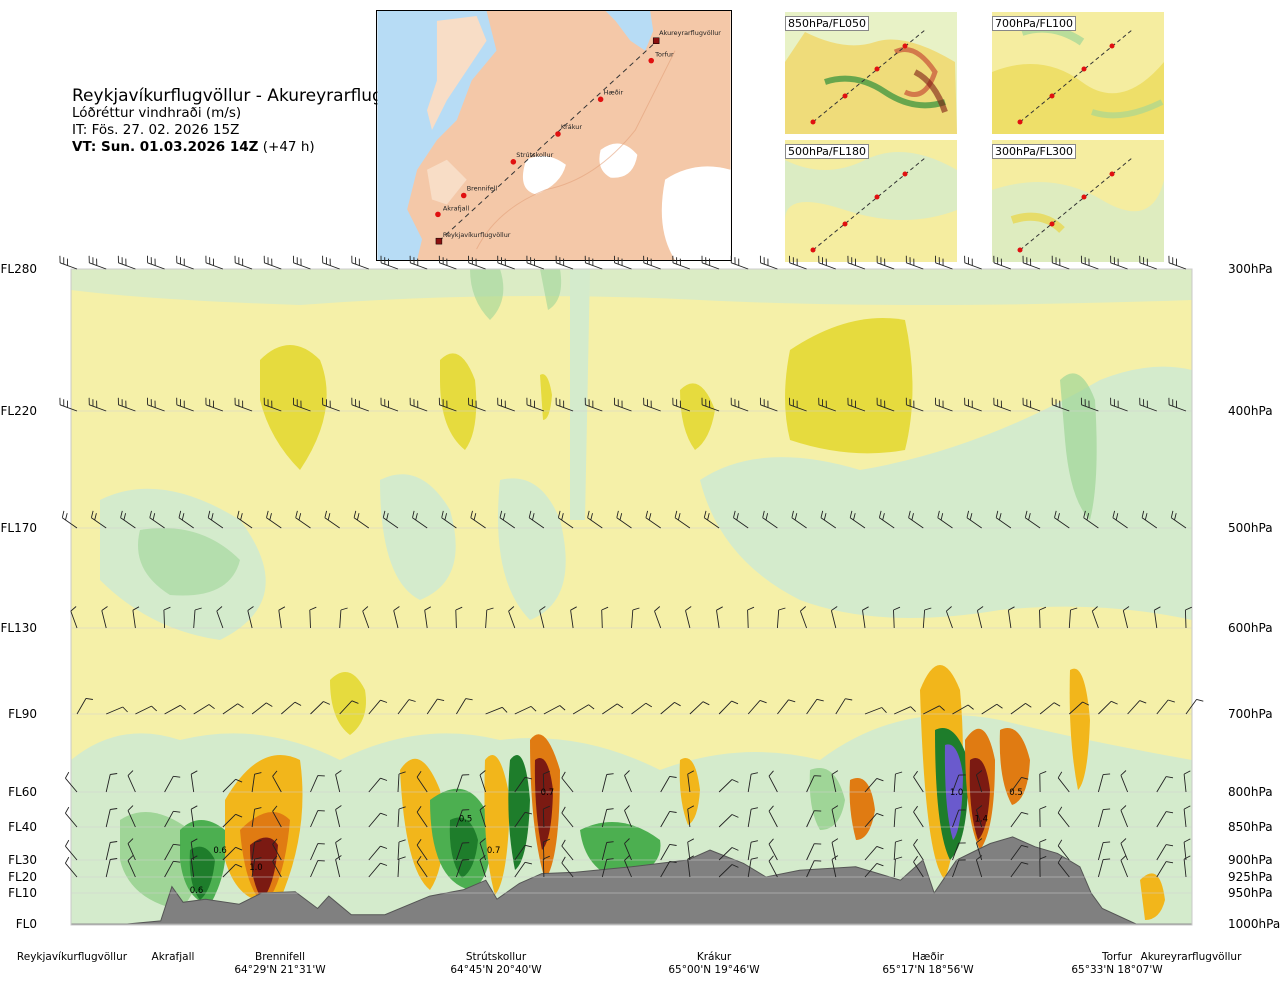  Describe the element at coordinates (1250, 411) in the screenshot. I see `right-axis-label: 400hPa` at that location.